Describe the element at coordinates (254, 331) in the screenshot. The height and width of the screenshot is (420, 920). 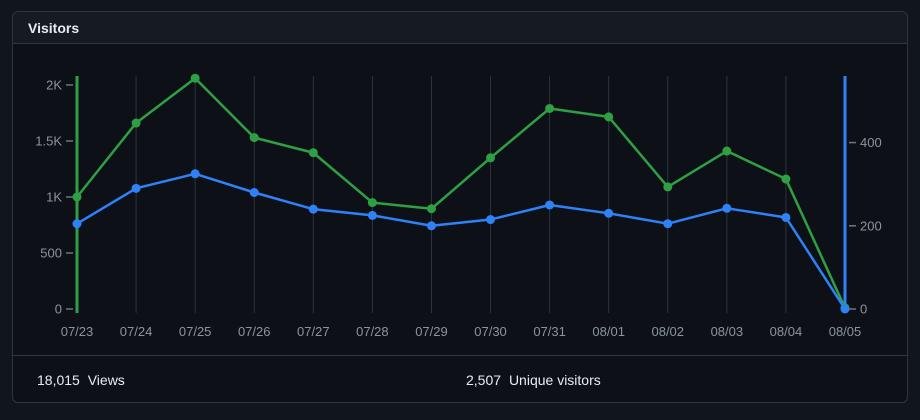
I see `x-axis-tick-label: 07/26` at that location.